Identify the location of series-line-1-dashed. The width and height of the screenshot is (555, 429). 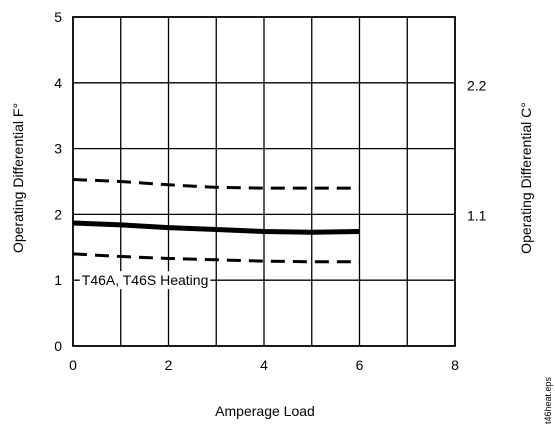
(216, 184).